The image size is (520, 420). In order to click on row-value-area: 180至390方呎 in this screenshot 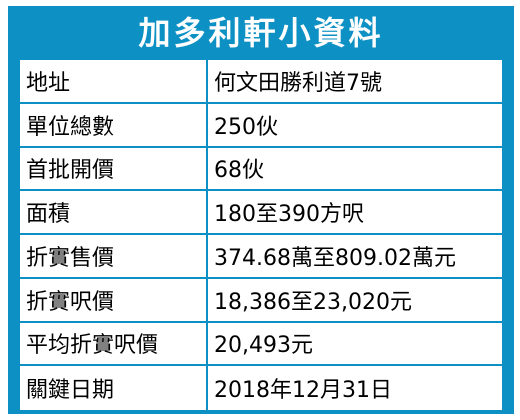, I will do `click(355, 213)`.